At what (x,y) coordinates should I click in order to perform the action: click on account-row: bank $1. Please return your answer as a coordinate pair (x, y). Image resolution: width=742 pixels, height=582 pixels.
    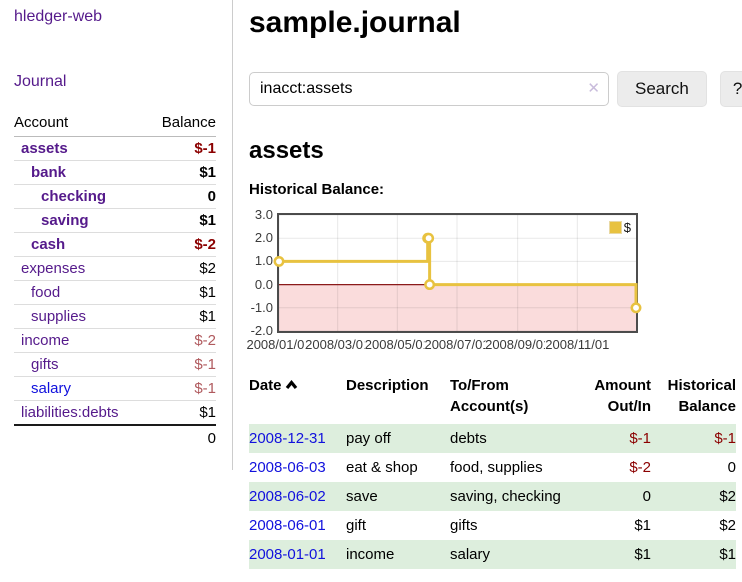
    Looking at the image, I should click on (115, 172).